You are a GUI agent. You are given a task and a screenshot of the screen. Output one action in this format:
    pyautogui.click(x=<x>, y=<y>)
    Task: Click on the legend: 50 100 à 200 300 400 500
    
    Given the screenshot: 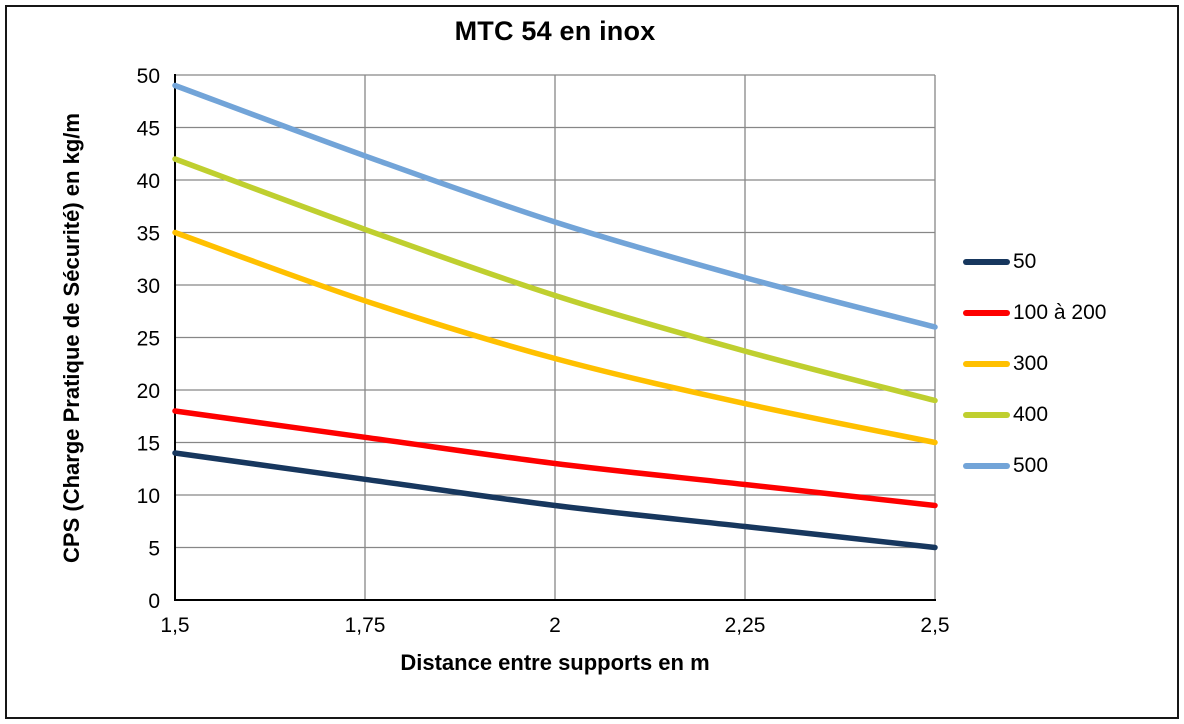 What is the action you would take?
    pyautogui.click(x=1034, y=363)
    